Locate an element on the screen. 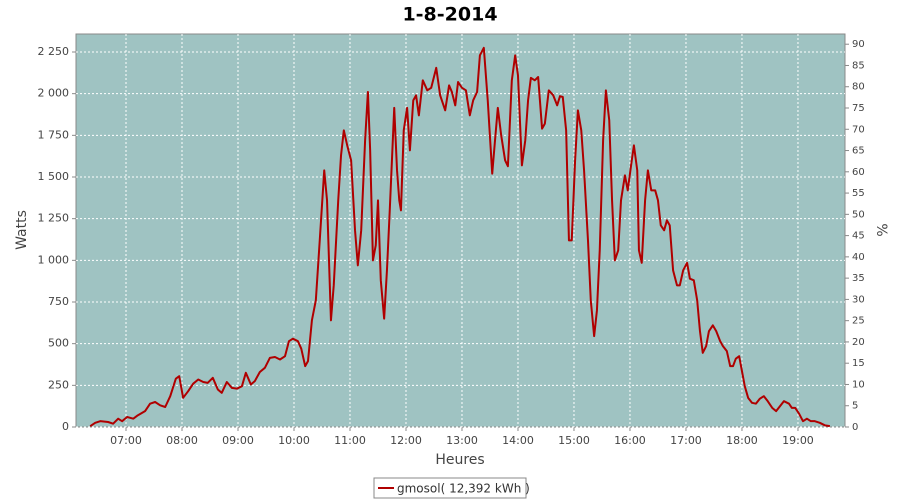 This screenshot has height=500, width=900. y2-tick-label: 65 is located at coordinates (858, 151).